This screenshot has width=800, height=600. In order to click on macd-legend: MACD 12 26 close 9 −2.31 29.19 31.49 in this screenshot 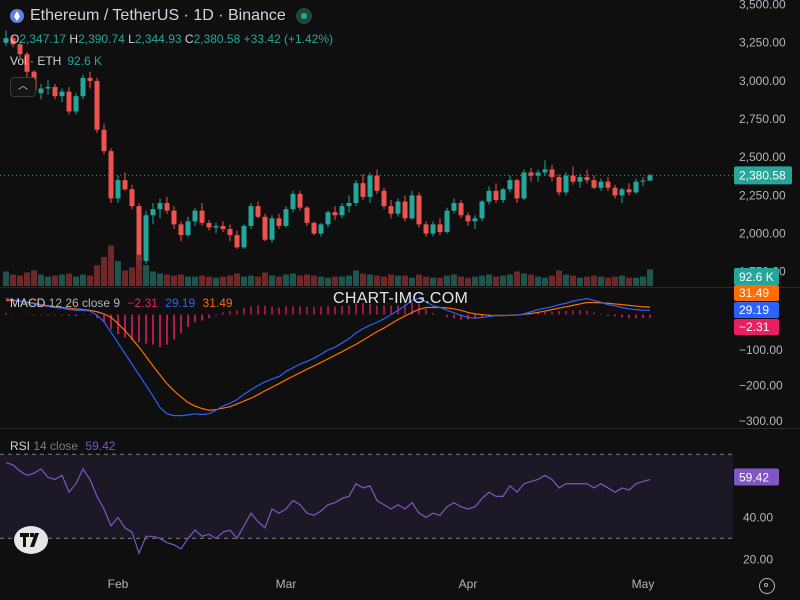, I will do `click(121, 303)`.